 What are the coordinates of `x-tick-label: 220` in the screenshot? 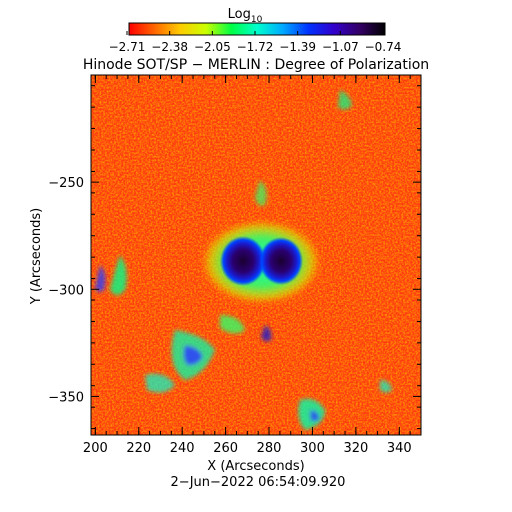 It's located at (138, 448).